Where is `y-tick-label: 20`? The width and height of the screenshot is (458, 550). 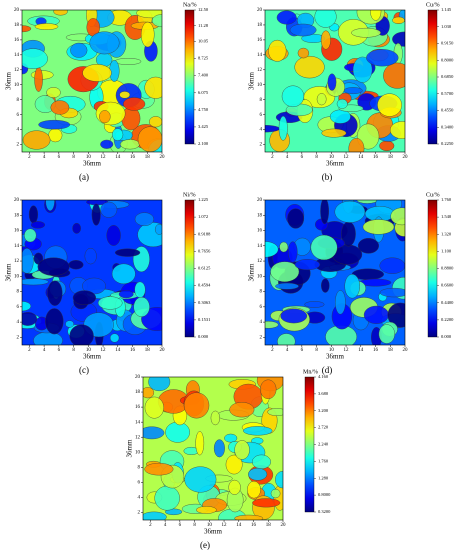
y-tick-label: 20 is located at coordinates (17, 10).